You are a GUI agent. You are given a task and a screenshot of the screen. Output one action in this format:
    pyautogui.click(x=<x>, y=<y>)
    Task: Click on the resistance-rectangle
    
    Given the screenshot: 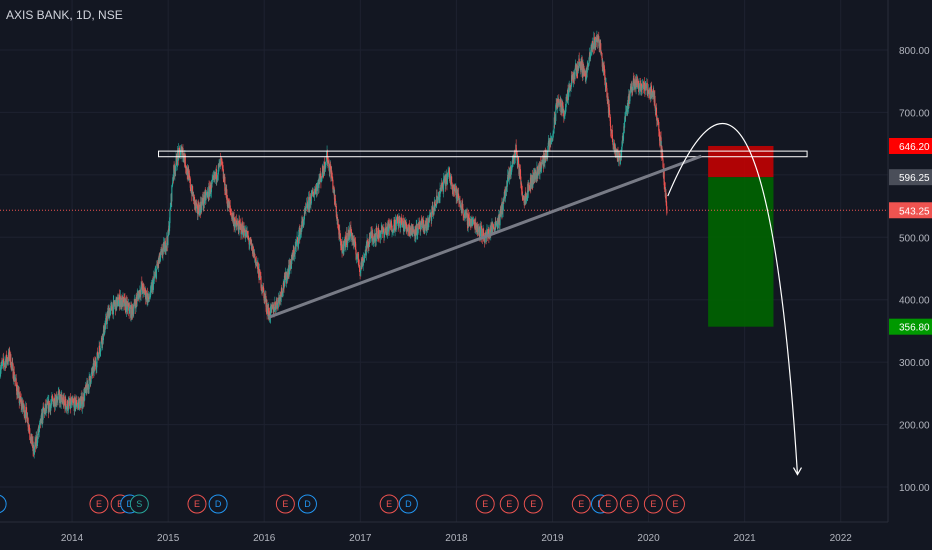 What is the action you would take?
    pyautogui.click(x=483, y=154)
    